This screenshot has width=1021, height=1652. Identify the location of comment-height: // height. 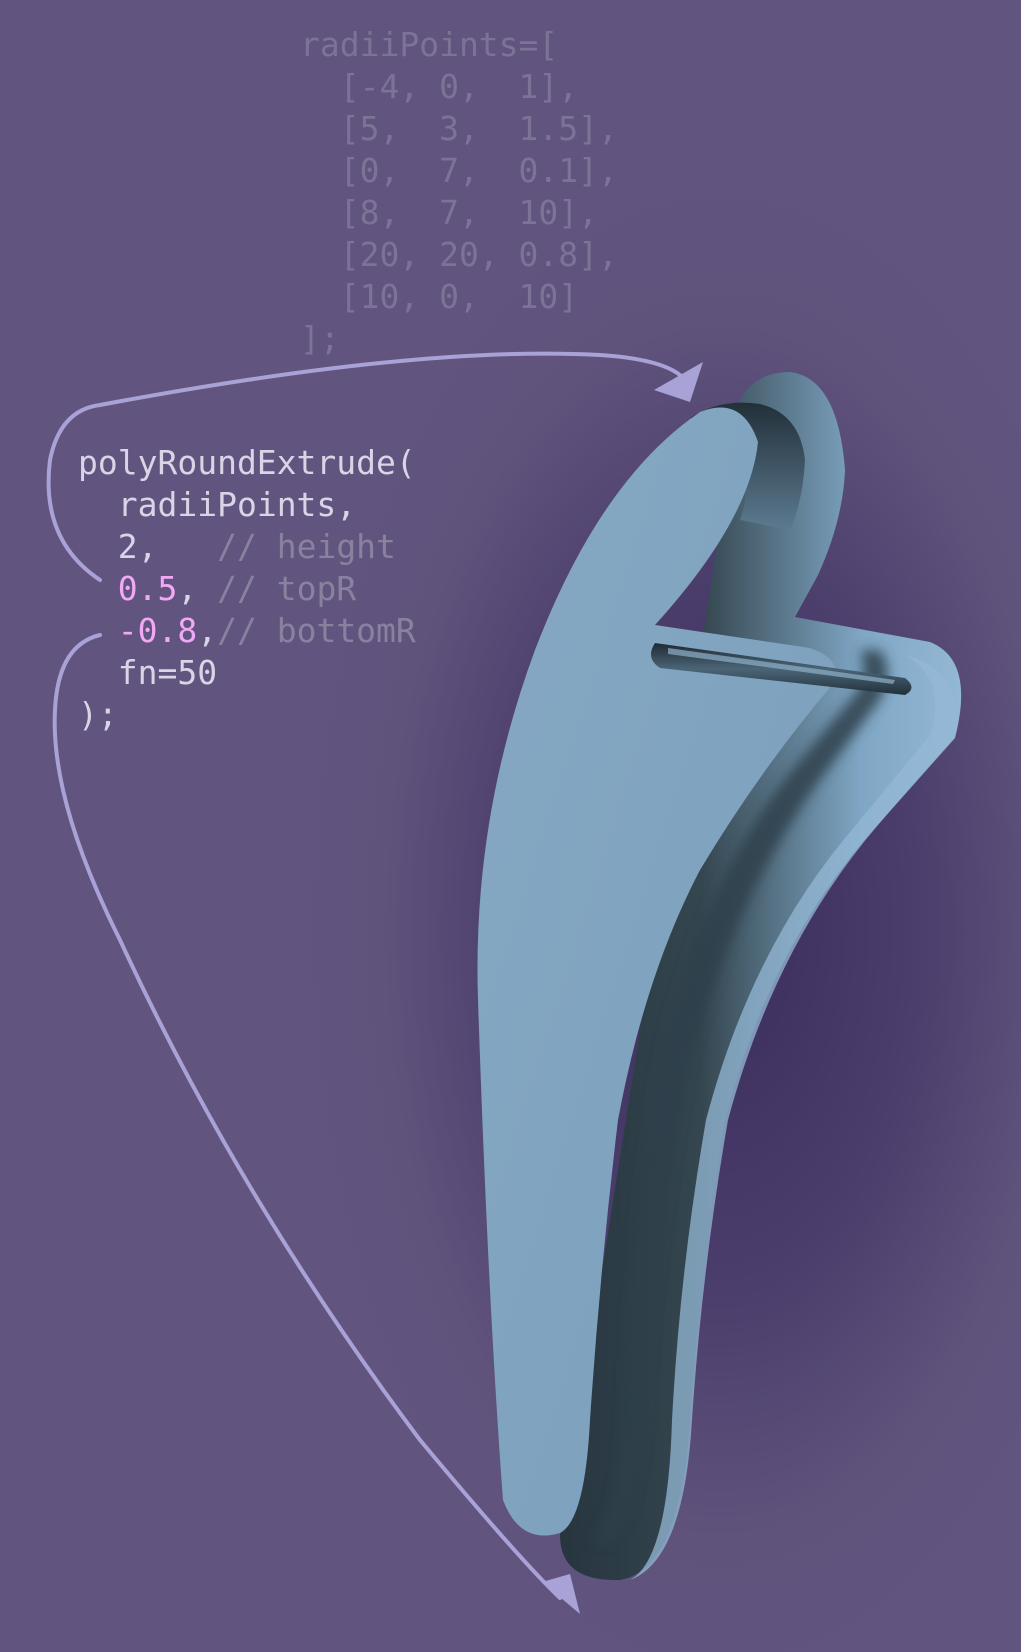
(306, 546).